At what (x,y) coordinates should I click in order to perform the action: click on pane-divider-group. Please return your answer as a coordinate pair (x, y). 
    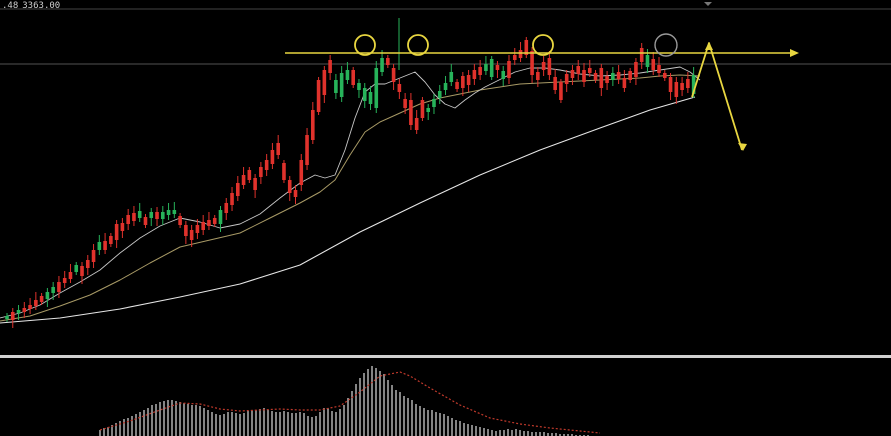
    Looking at the image, I should click on (445, 356).